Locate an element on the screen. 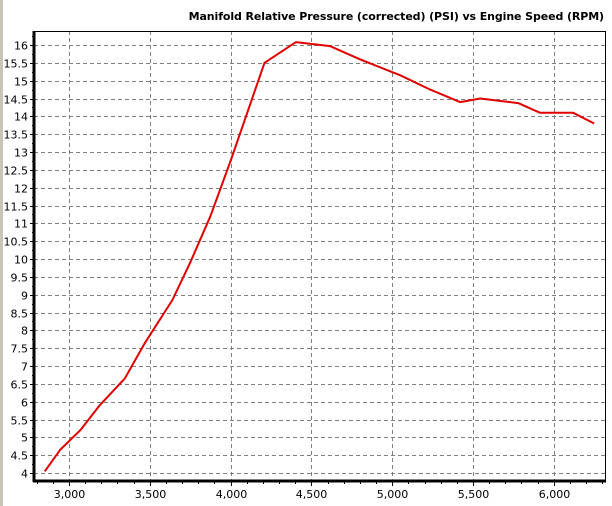 The width and height of the screenshot is (612, 506). y-tick-label: 13 is located at coordinates (21, 153).